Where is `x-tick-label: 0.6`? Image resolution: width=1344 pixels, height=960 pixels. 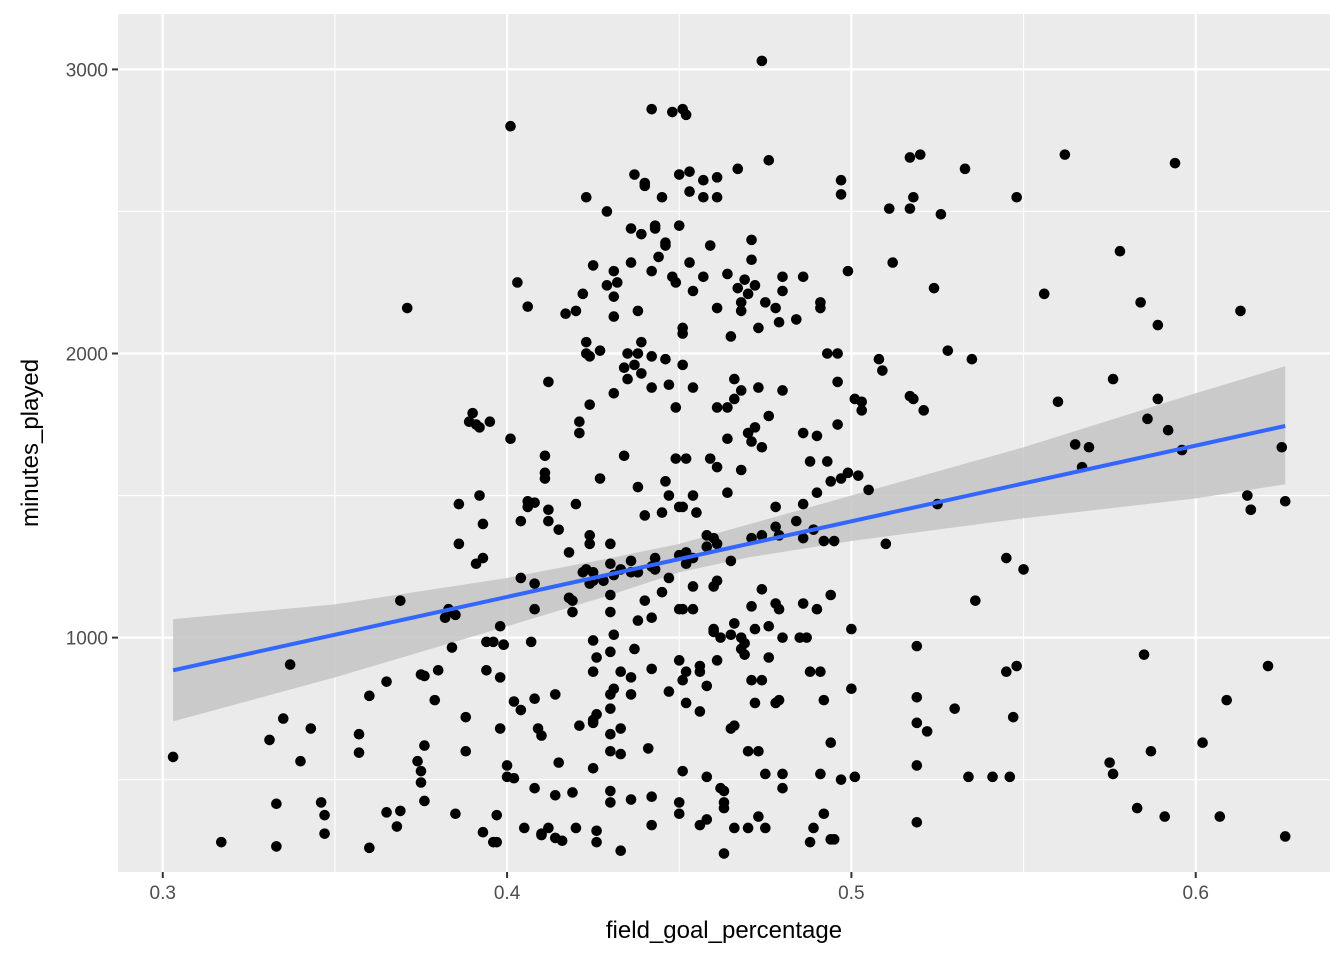
x-tick-label: 0.6 is located at coordinates (1196, 893).